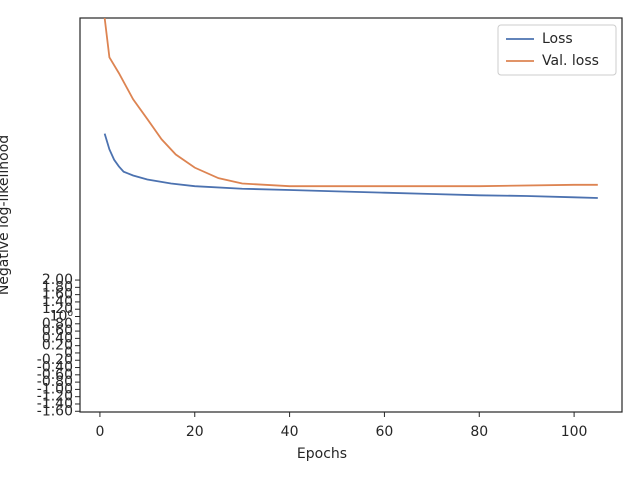 The height and width of the screenshot is (484, 640). Describe the element at coordinates (55, 397) in the screenshot. I see `y-tick-label: -1.20` at that location.